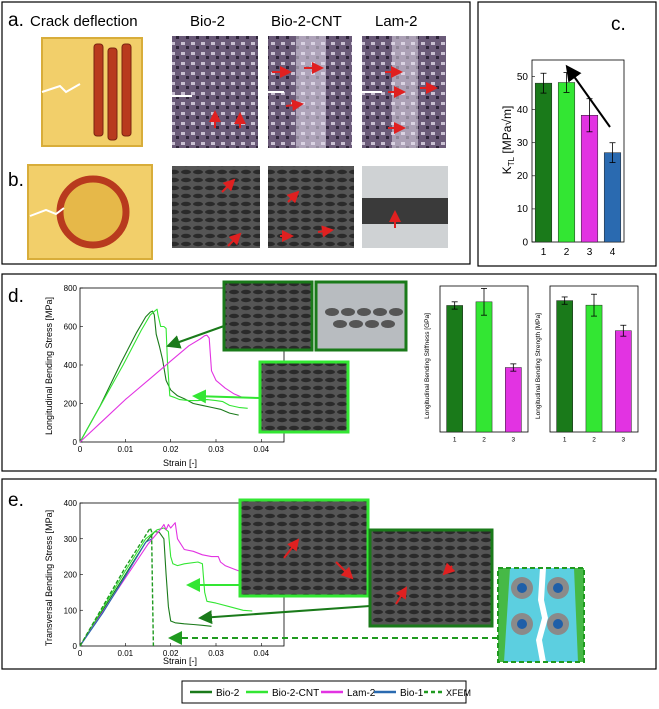 The width and height of the screenshot is (659, 709). What do you see at coordinates (525, 242) in the screenshot?
I see `chart-c-ytick-label-0: 0` at bounding box center [525, 242].